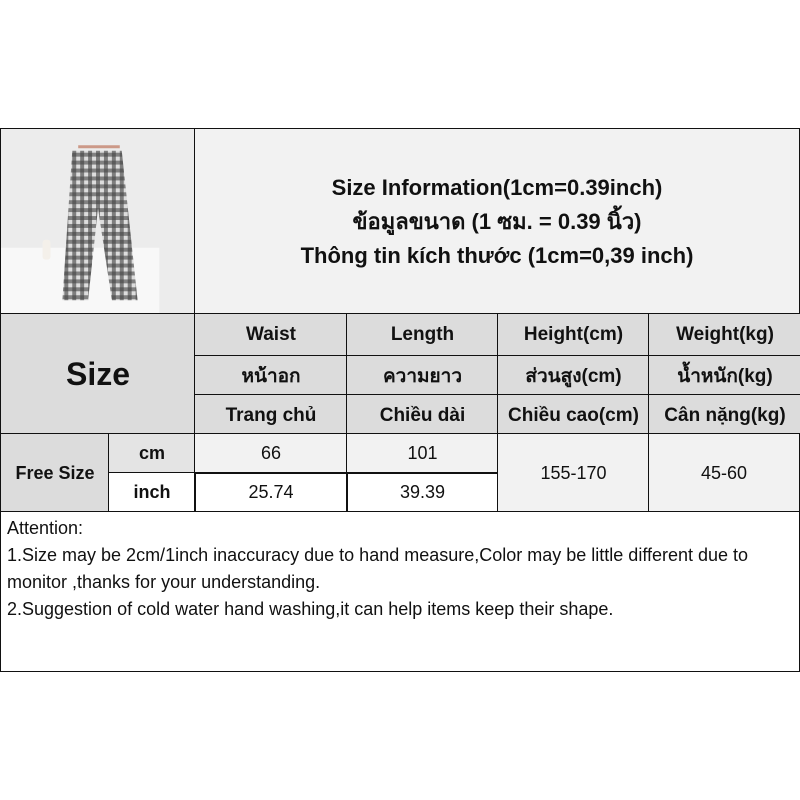 The height and width of the screenshot is (800, 800). What do you see at coordinates (422, 335) in the screenshot?
I see `column-header-en: Length` at bounding box center [422, 335].